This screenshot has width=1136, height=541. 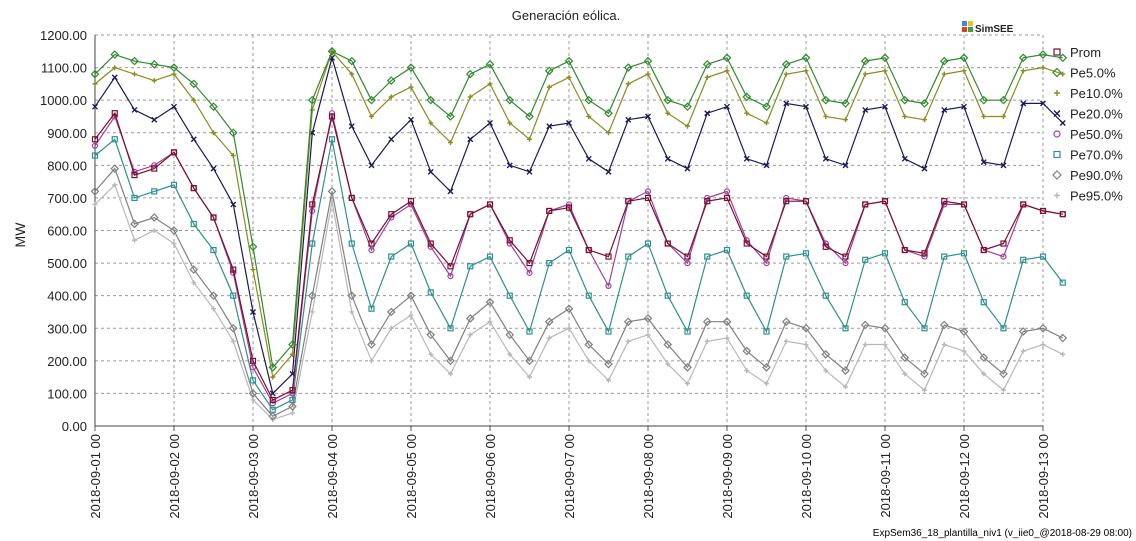 What do you see at coordinates (1085, 52) in the screenshot?
I see `legend-label: Prom` at bounding box center [1085, 52].